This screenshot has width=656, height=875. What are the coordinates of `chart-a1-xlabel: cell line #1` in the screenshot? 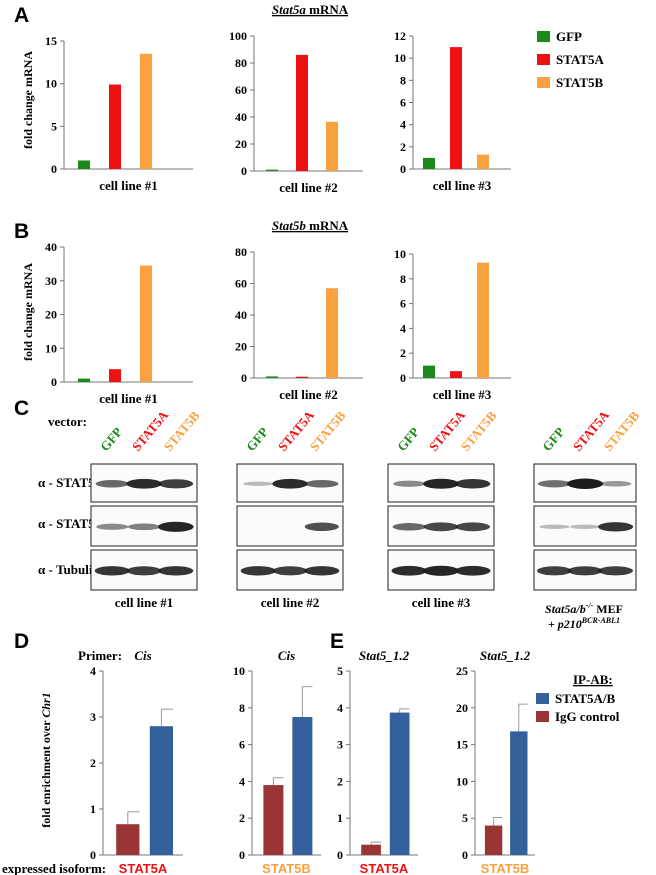 It's located at (128, 185).